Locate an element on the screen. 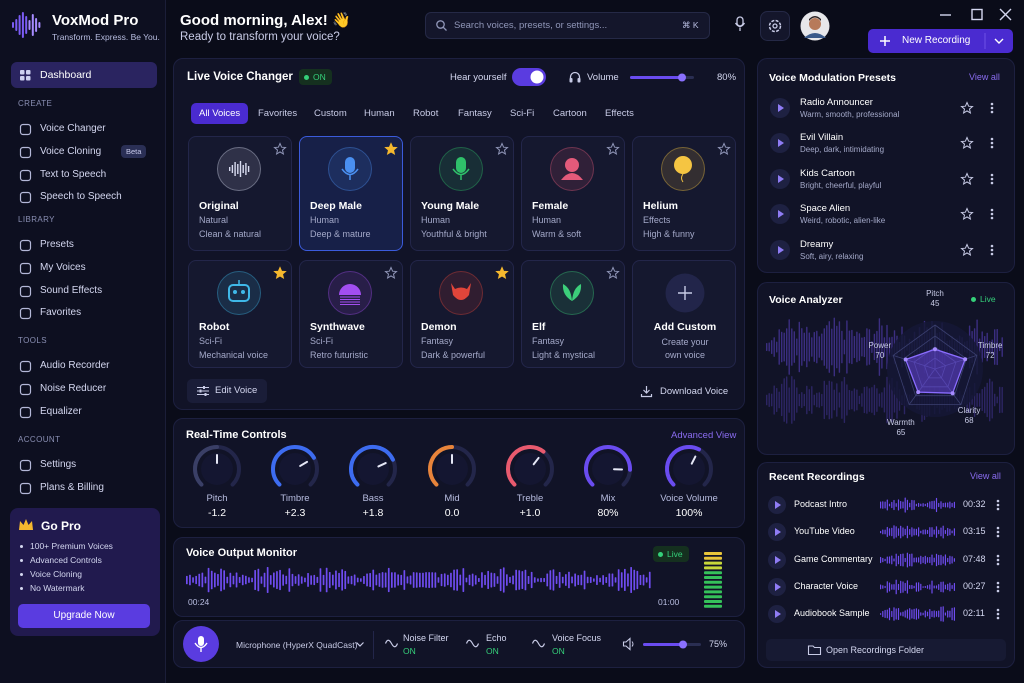 Image resolution: width=1024 pixels, height=683 pixels. voice-card: Synthwave Sci-Fi Retro futuristic is located at coordinates (351, 314).